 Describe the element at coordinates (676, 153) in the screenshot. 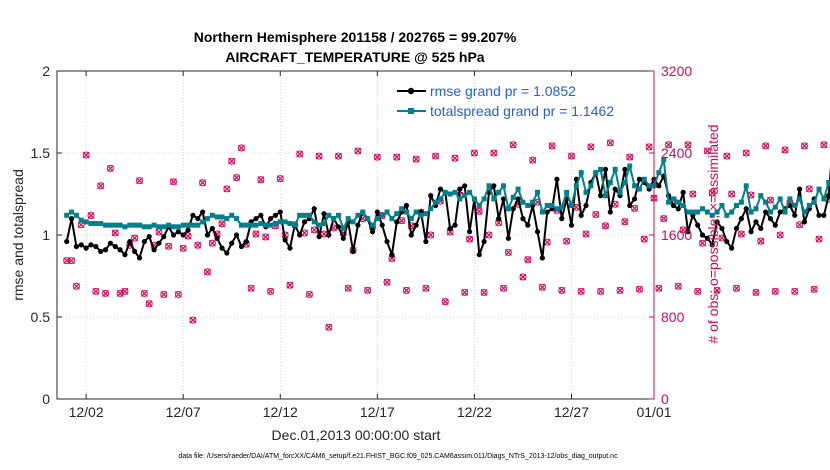

I see `y-right-tick-label: 2400` at that location.